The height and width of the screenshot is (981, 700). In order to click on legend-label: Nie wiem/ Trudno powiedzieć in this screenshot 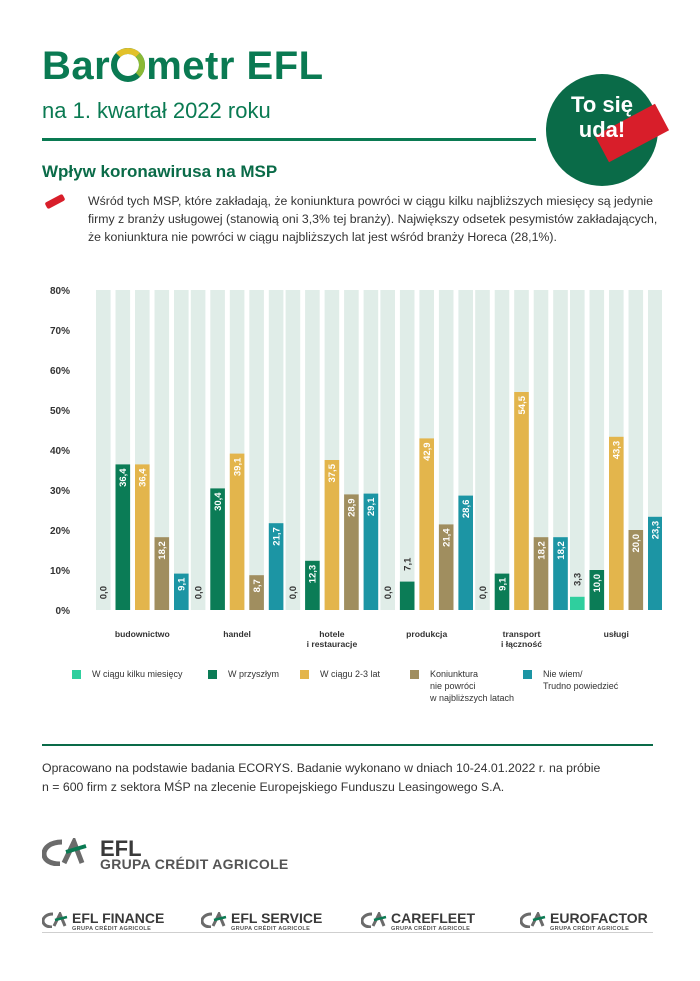, I will do `click(581, 680)`.